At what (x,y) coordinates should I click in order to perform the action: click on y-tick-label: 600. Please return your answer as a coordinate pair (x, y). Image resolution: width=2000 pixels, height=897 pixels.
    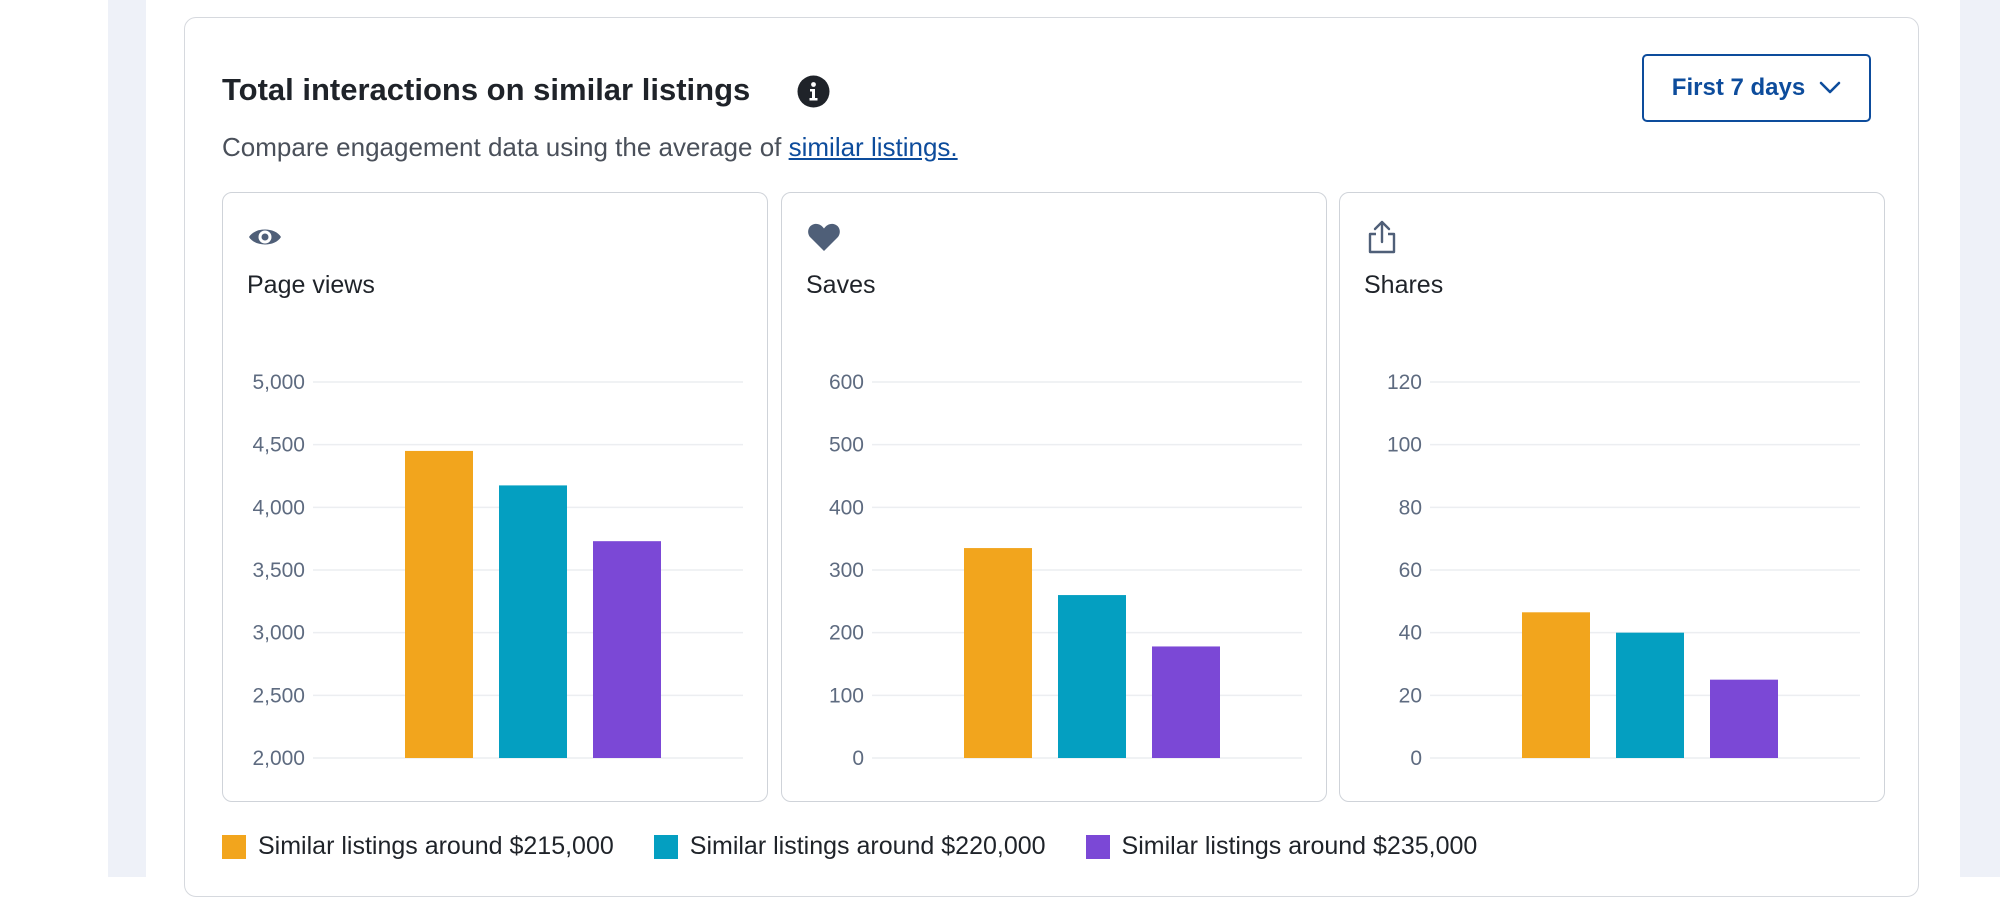
    Looking at the image, I should click on (846, 382).